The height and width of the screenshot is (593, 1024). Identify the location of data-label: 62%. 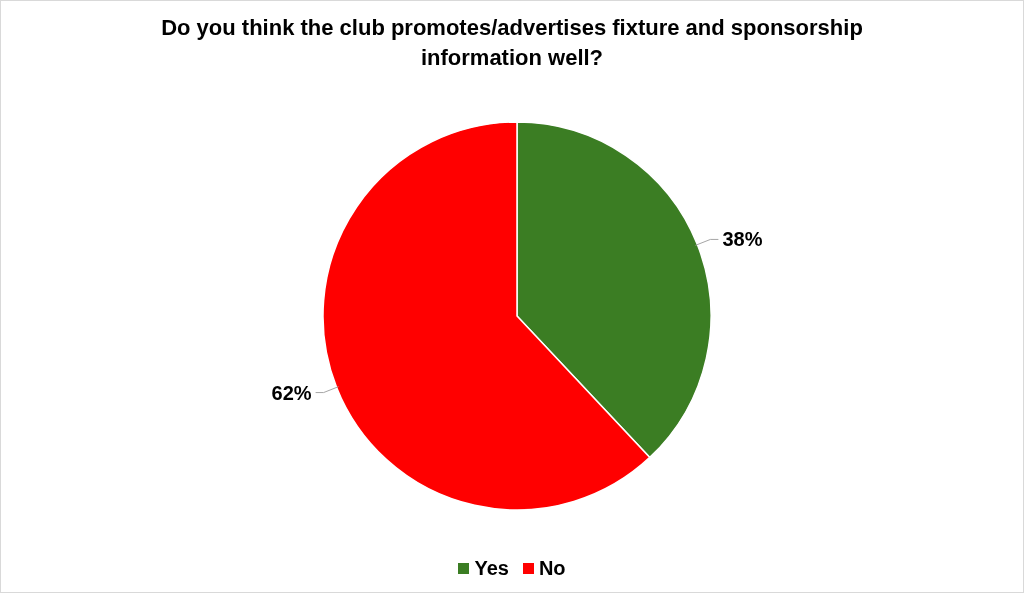
(291, 392).